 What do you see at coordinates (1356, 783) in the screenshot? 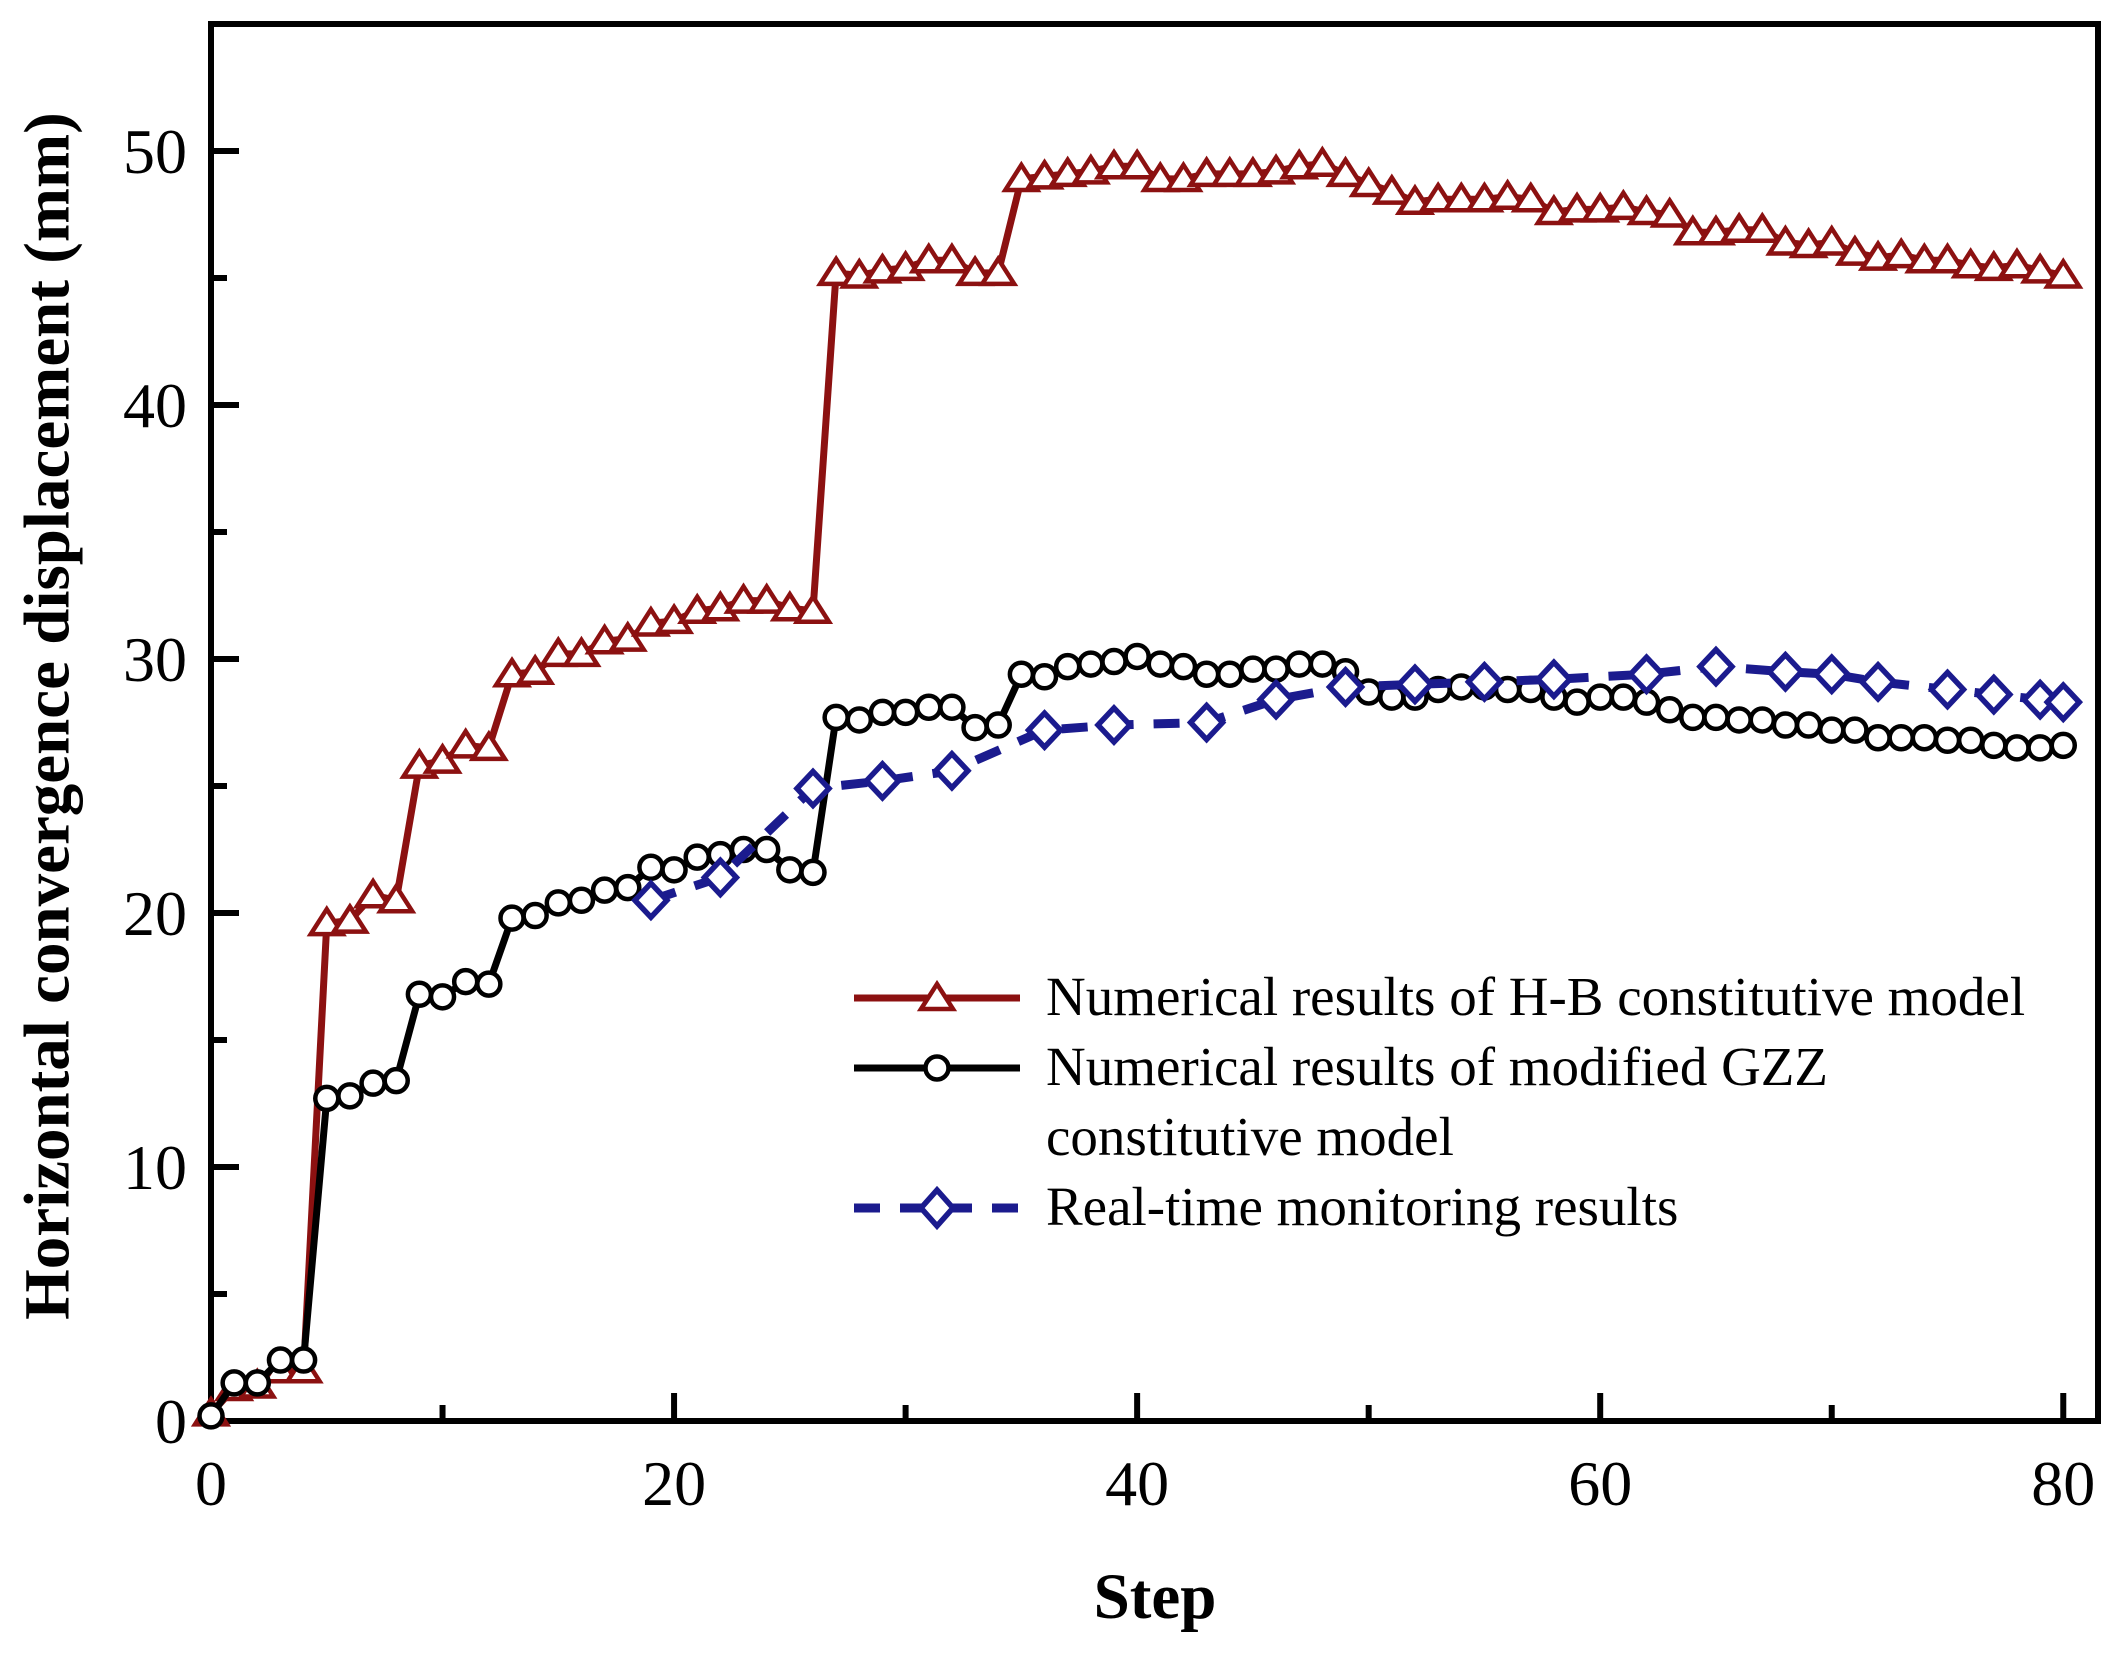
I see `series-monitoring-line` at bounding box center [1356, 783].